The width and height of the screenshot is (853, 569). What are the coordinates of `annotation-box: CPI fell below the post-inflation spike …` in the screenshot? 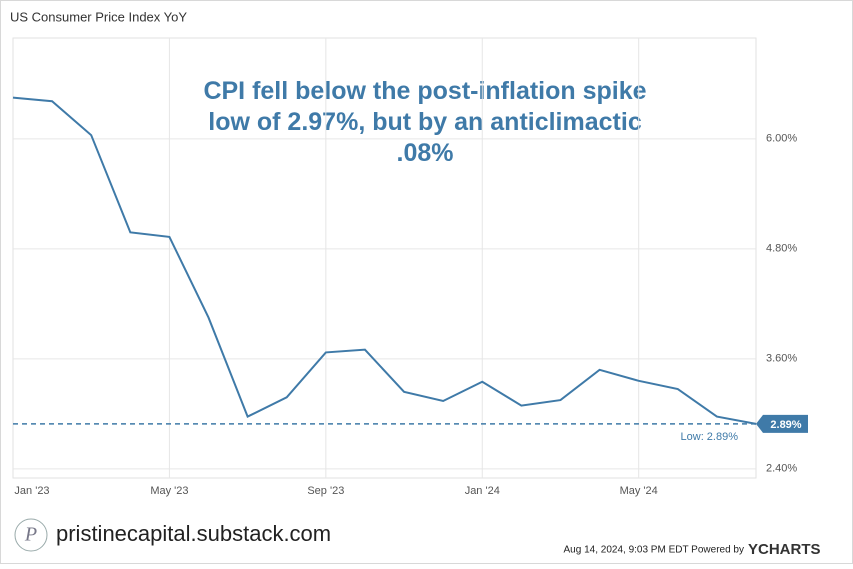 It's located at (425, 122).